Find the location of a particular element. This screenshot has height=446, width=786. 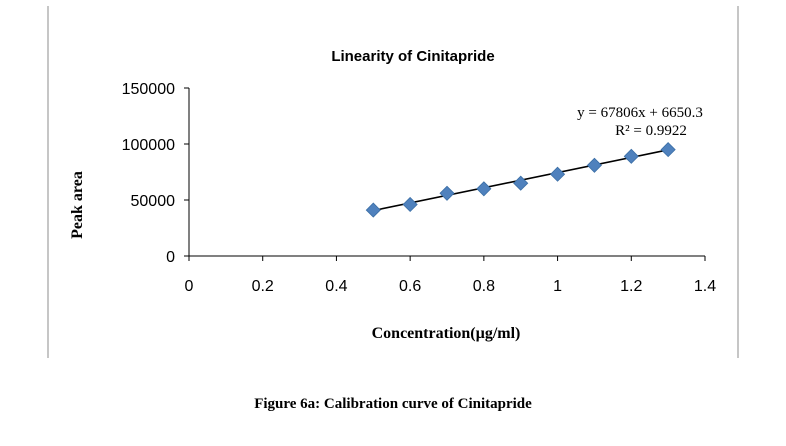

x-tick-label: 0.2 is located at coordinates (263, 286).